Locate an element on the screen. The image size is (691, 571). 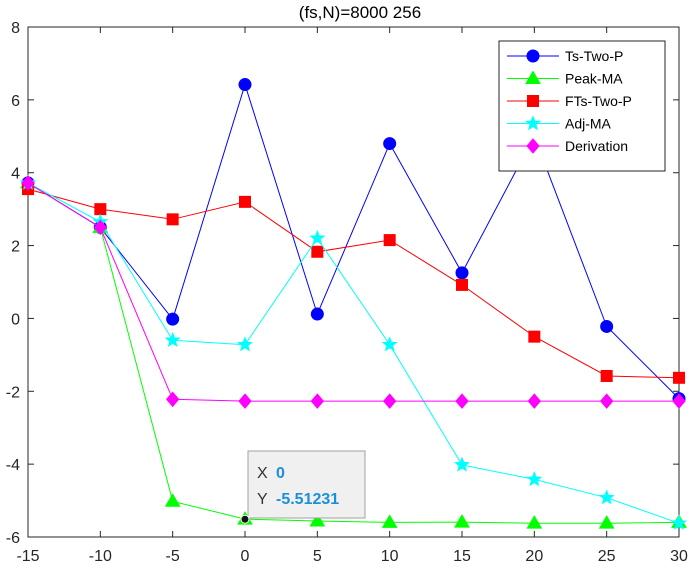
x-tick-label: 15 is located at coordinates (462, 556).